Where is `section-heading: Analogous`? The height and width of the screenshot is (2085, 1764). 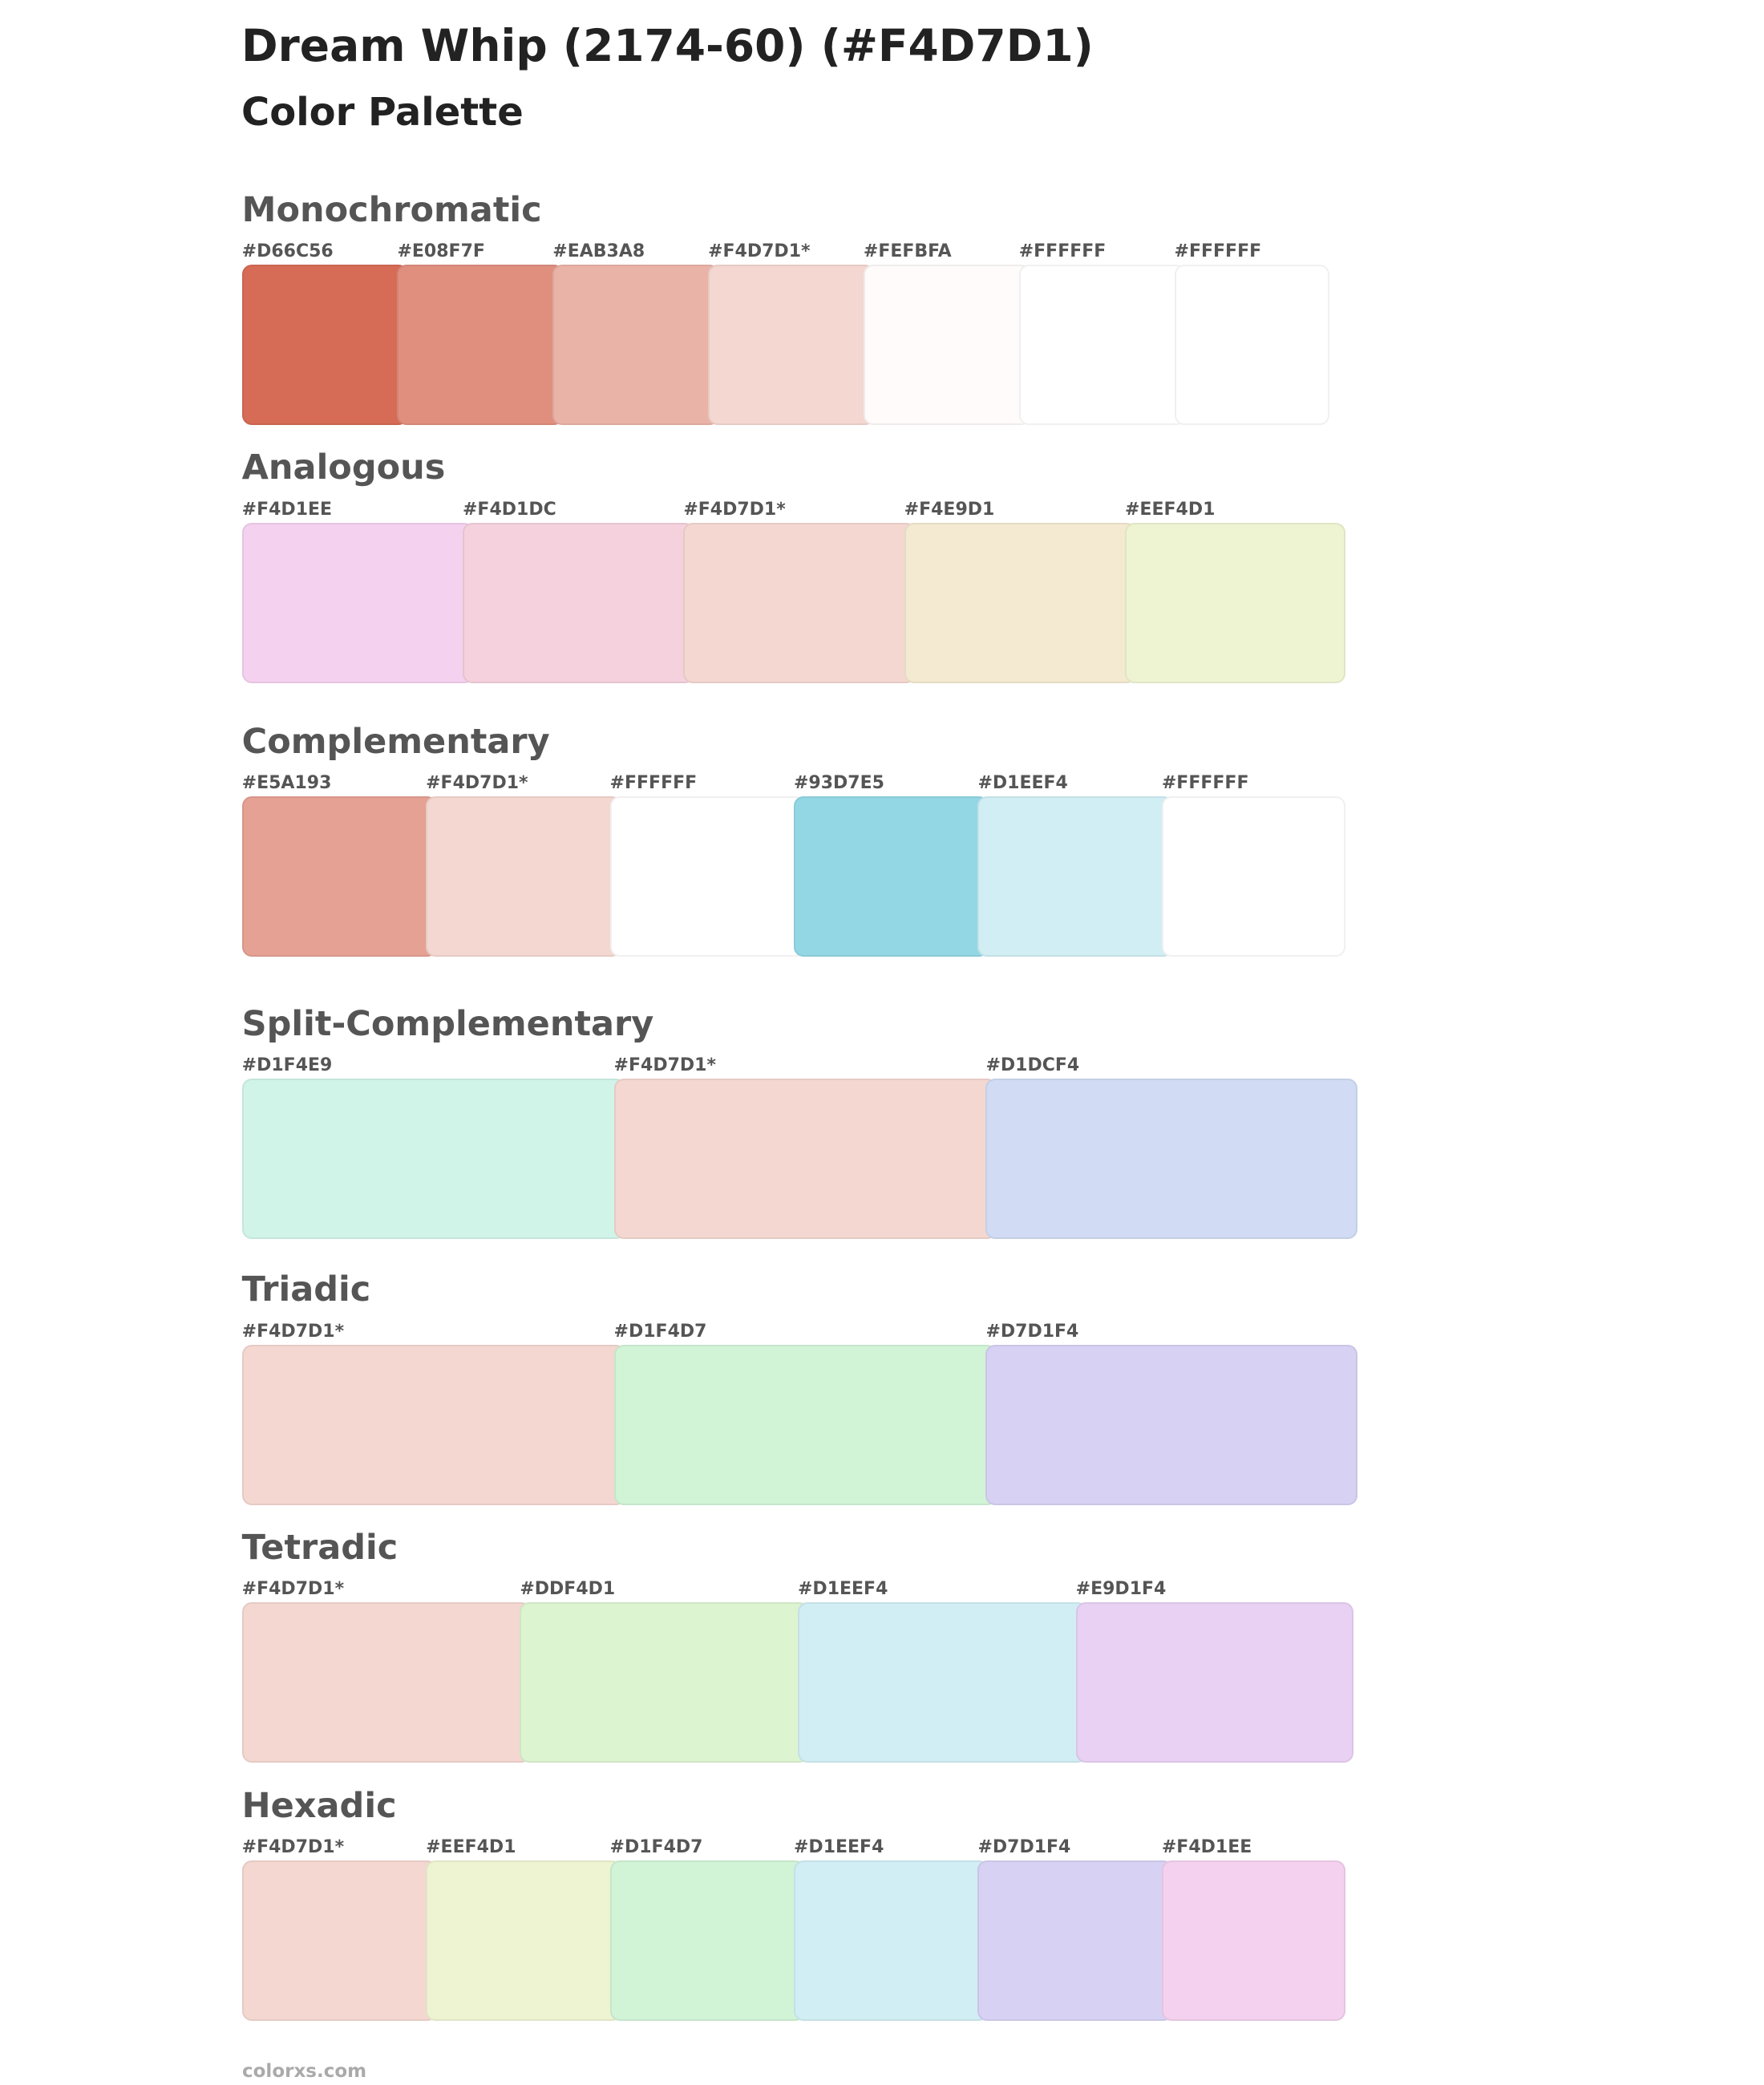 section-heading: Analogous is located at coordinates (343, 467).